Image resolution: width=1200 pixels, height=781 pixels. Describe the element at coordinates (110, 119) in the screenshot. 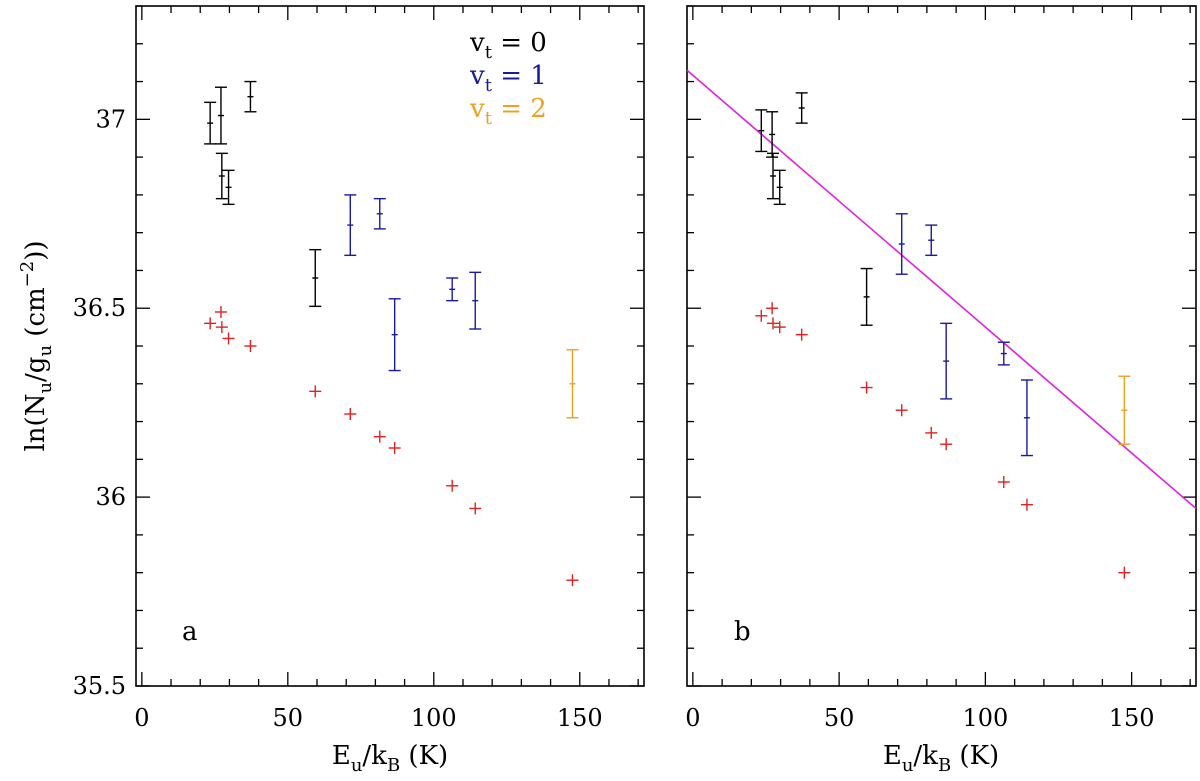

I see `y-tick-label: 37` at that location.